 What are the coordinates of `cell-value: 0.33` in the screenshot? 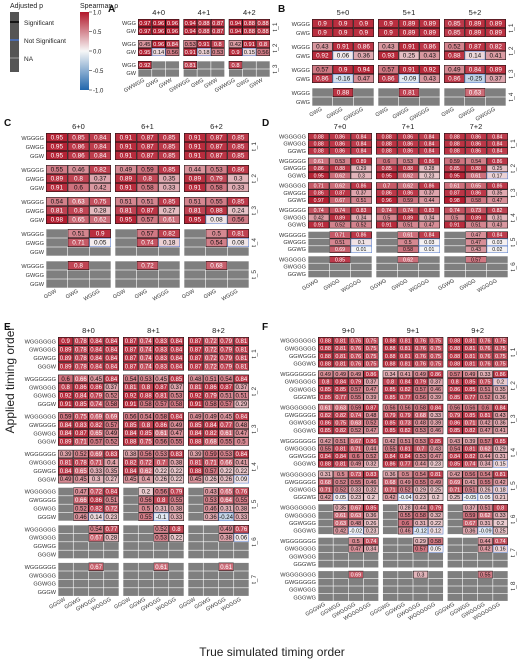 It's located at (169, 188).